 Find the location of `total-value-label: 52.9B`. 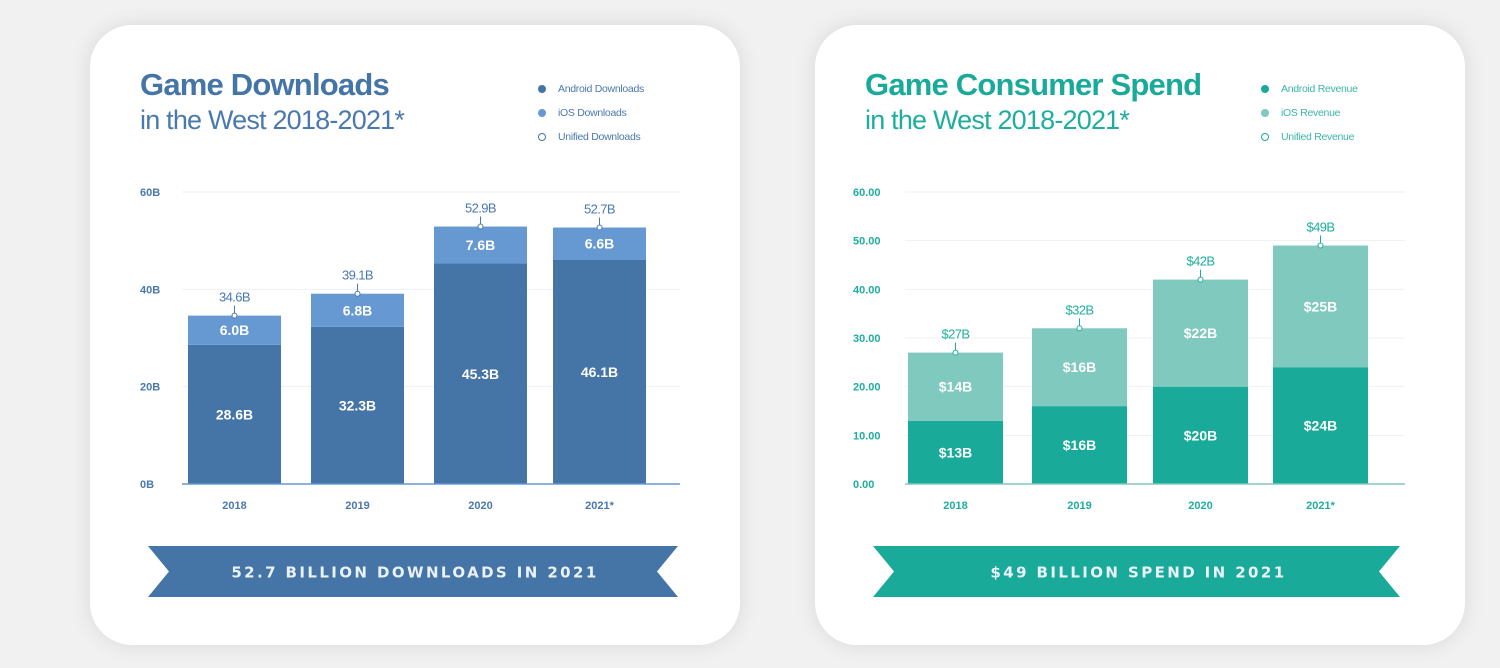

total-value-label: 52.9B is located at coordinates (480, 208).